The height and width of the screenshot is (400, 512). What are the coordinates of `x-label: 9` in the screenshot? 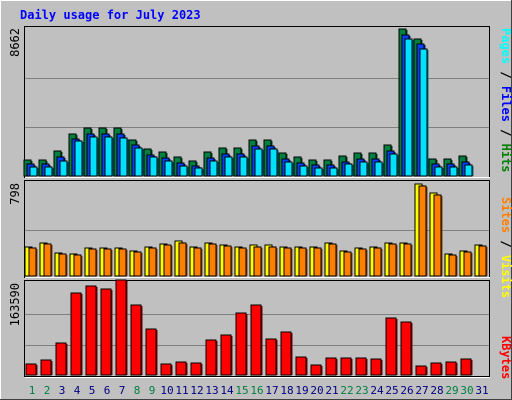 It's located at (152, 390).